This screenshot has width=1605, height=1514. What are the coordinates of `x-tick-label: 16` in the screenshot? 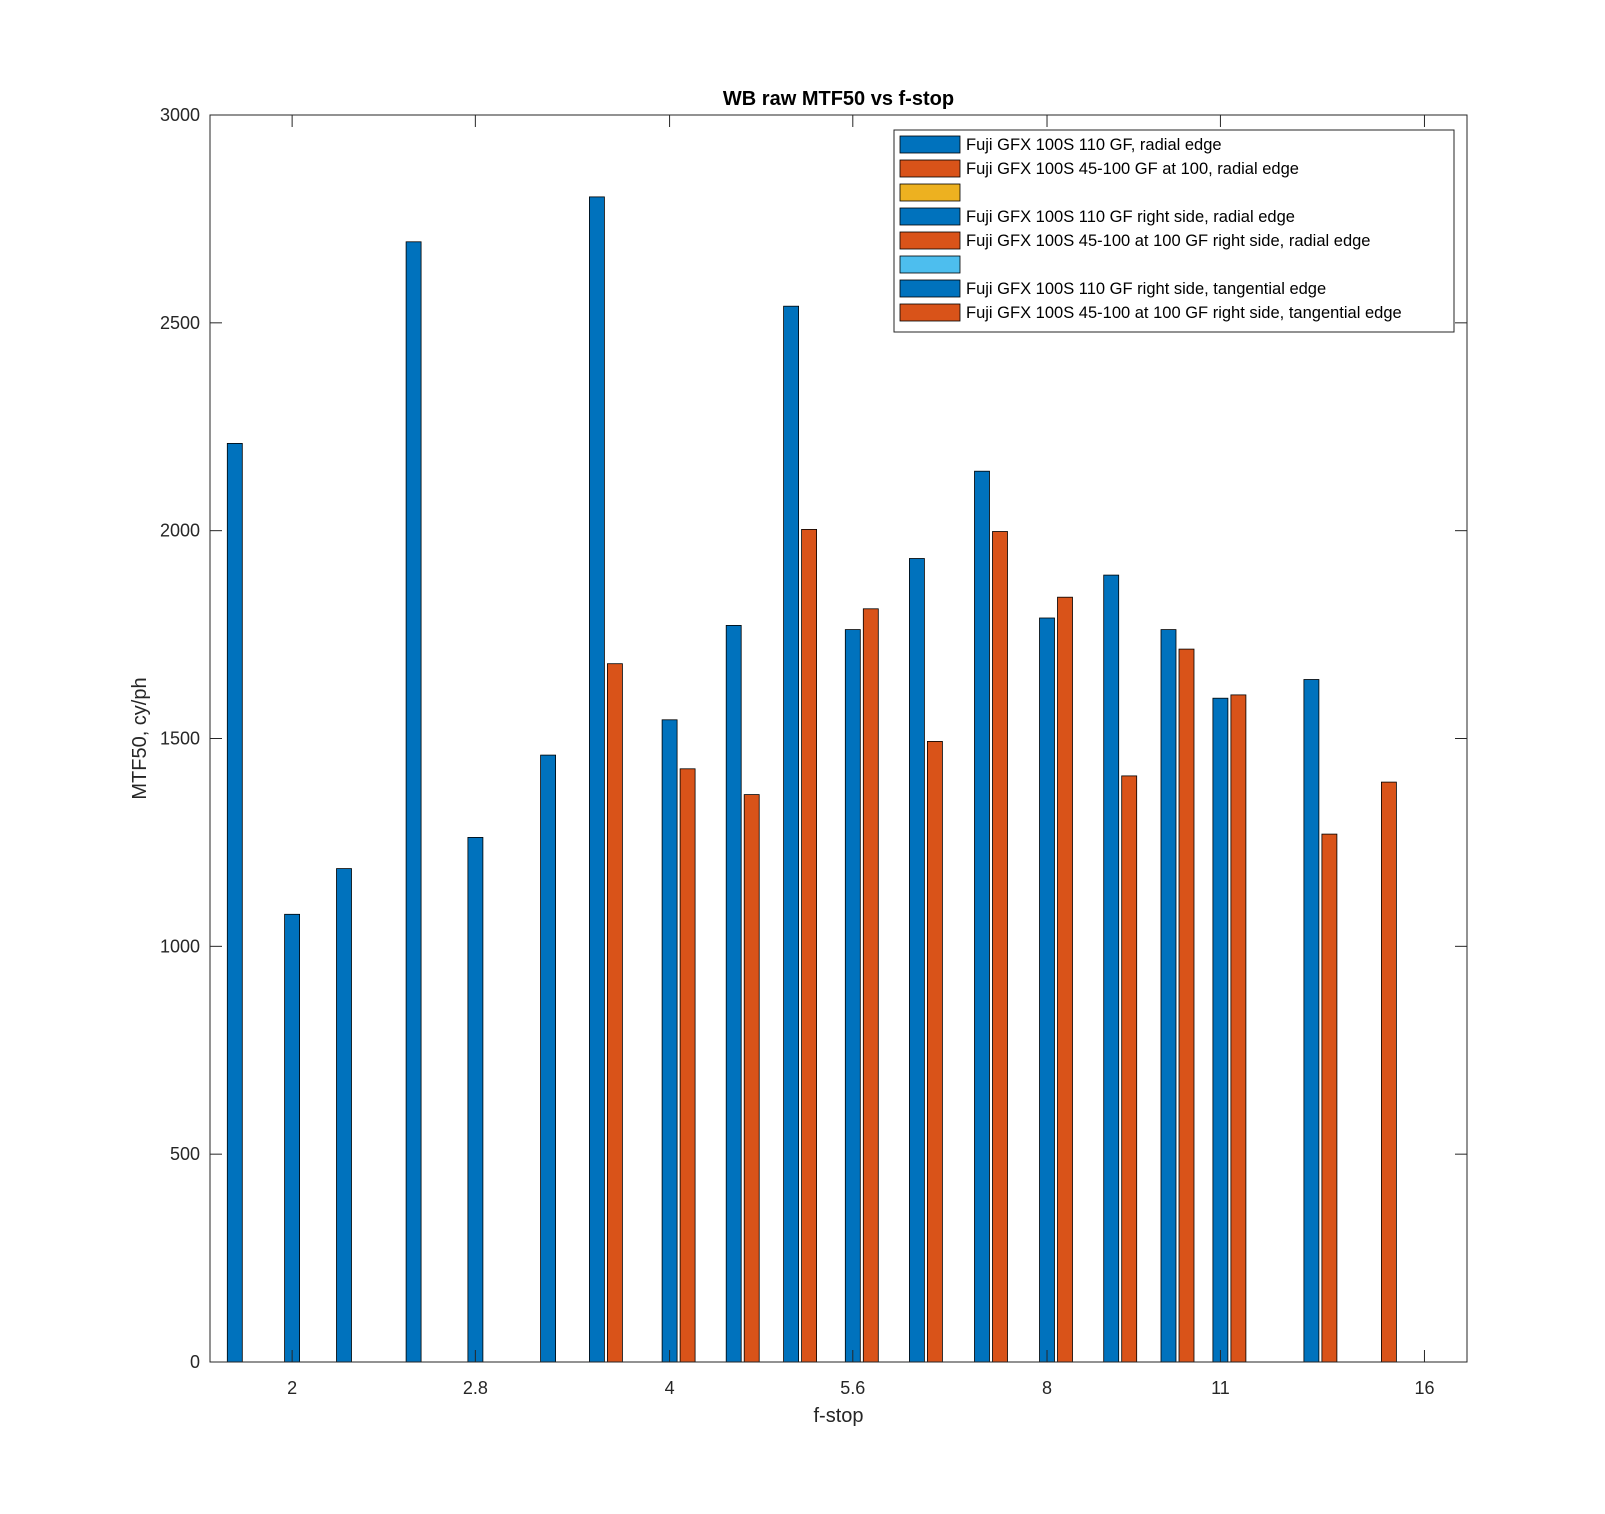 It's located at (1424, 1388).